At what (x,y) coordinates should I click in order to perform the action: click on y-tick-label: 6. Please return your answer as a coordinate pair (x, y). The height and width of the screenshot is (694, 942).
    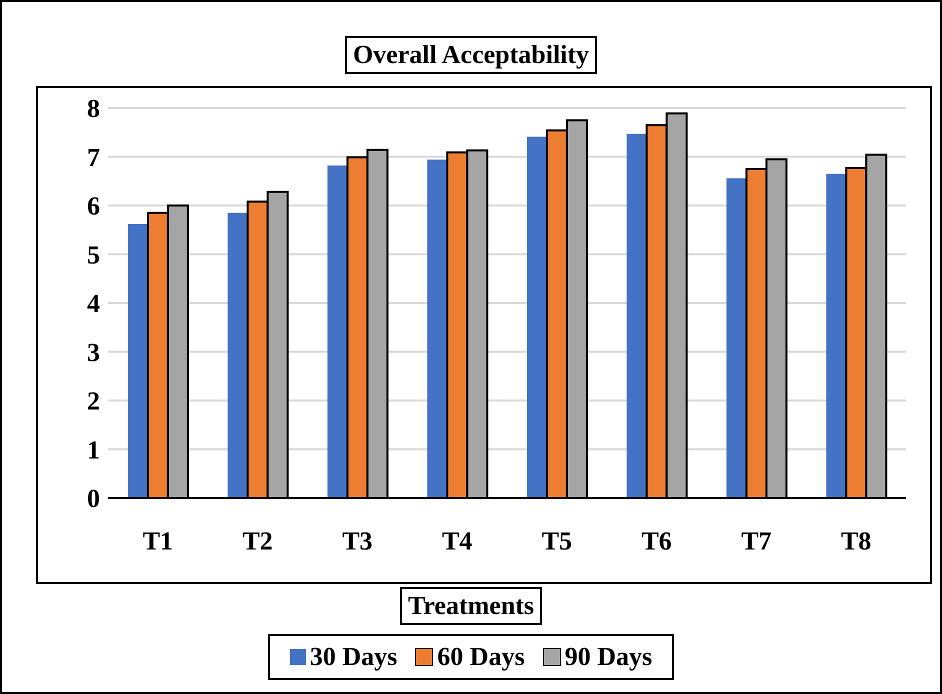
    Looking at the image, I should click on (93, 206).